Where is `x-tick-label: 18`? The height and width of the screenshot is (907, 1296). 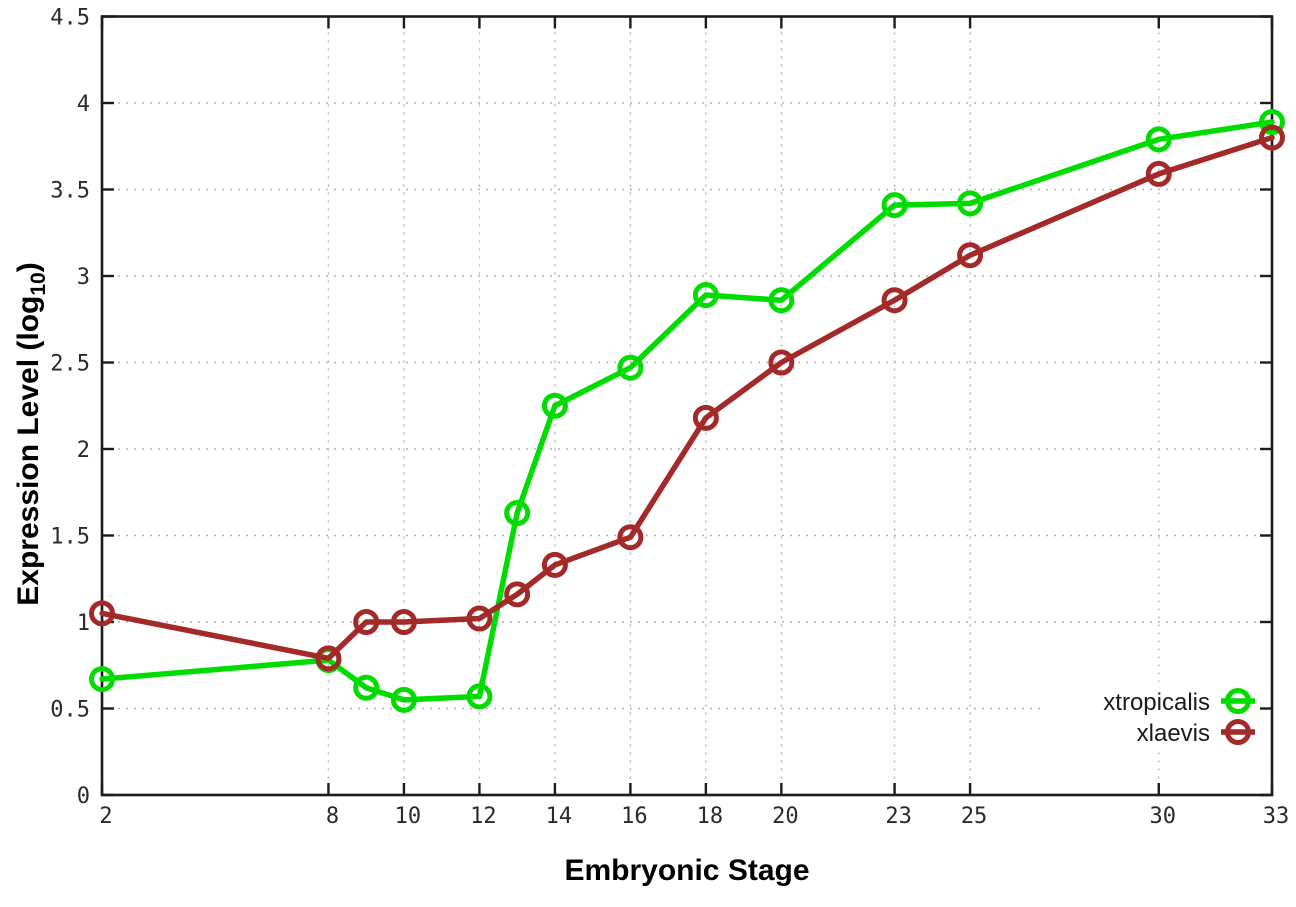
x-tick-label: 18 is located at coordinates (710, 816).